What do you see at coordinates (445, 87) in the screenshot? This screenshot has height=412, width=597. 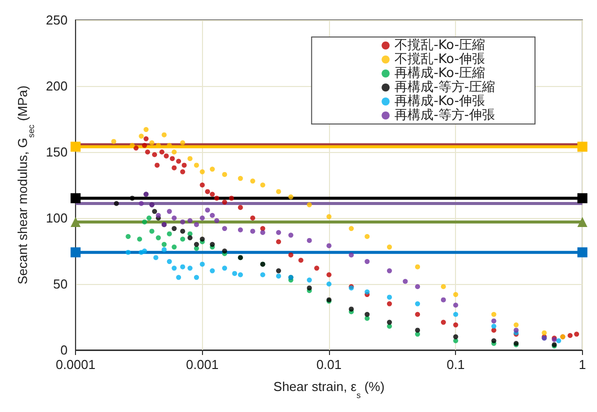 I see `legend-label: 再構成-等方-圧縮` at bounding box center [445, 87].